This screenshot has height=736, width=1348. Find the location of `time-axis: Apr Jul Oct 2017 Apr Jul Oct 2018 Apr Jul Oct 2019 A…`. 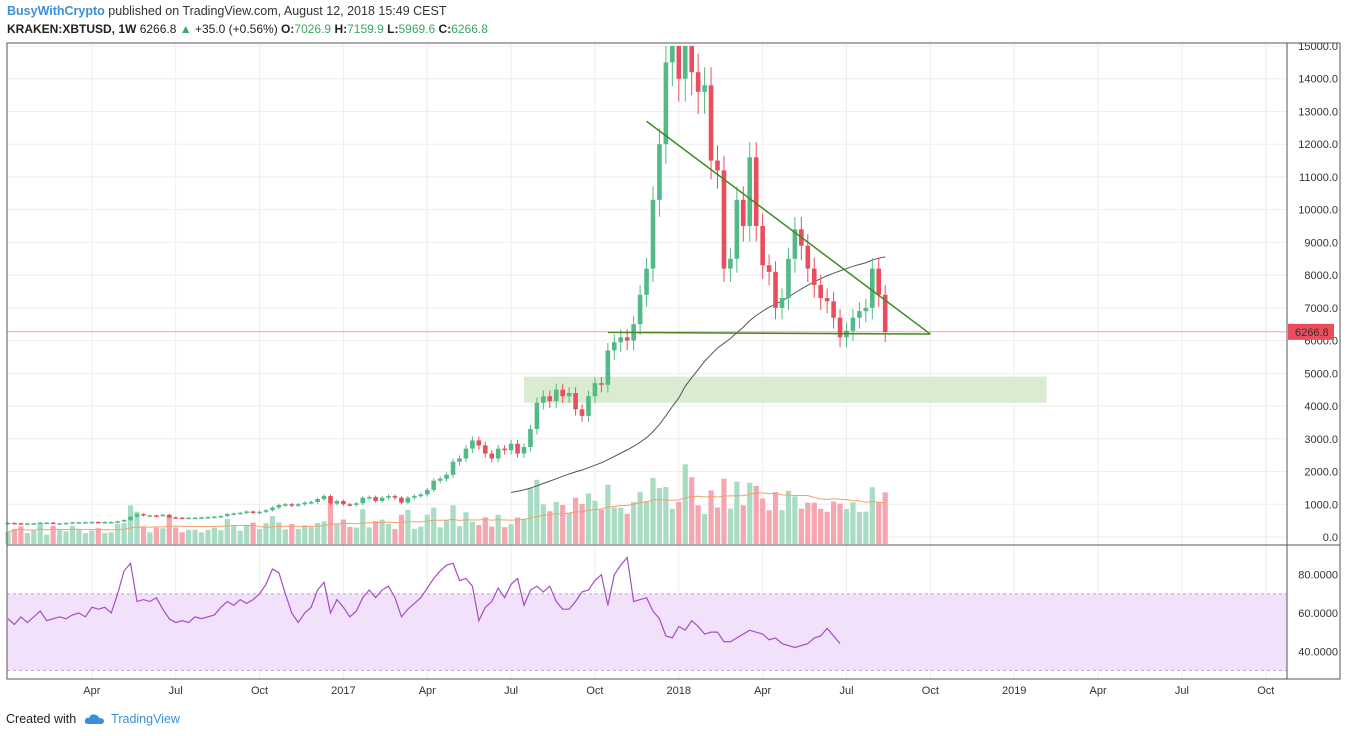

time-axis: Apr Jul Oct 2017 Apr Jul Oct 2018 Apr Jul Oct 2019 A… is located at coordinates (678, 691).